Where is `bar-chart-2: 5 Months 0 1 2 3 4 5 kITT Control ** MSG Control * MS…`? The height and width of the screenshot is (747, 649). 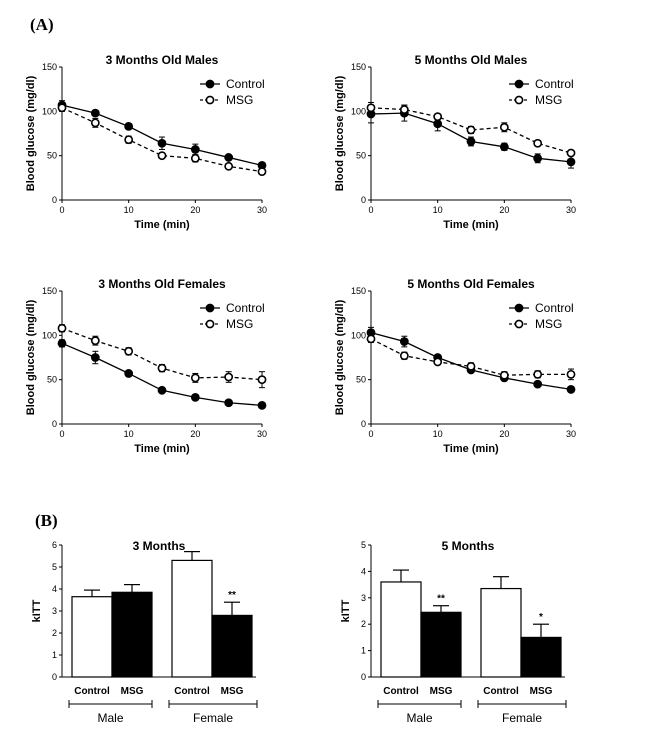
bar-chart-2: 5 Months 0 1 2 3 4 5 kITT Control ** MSG Control * MS… is located at coordinates (453, 632).